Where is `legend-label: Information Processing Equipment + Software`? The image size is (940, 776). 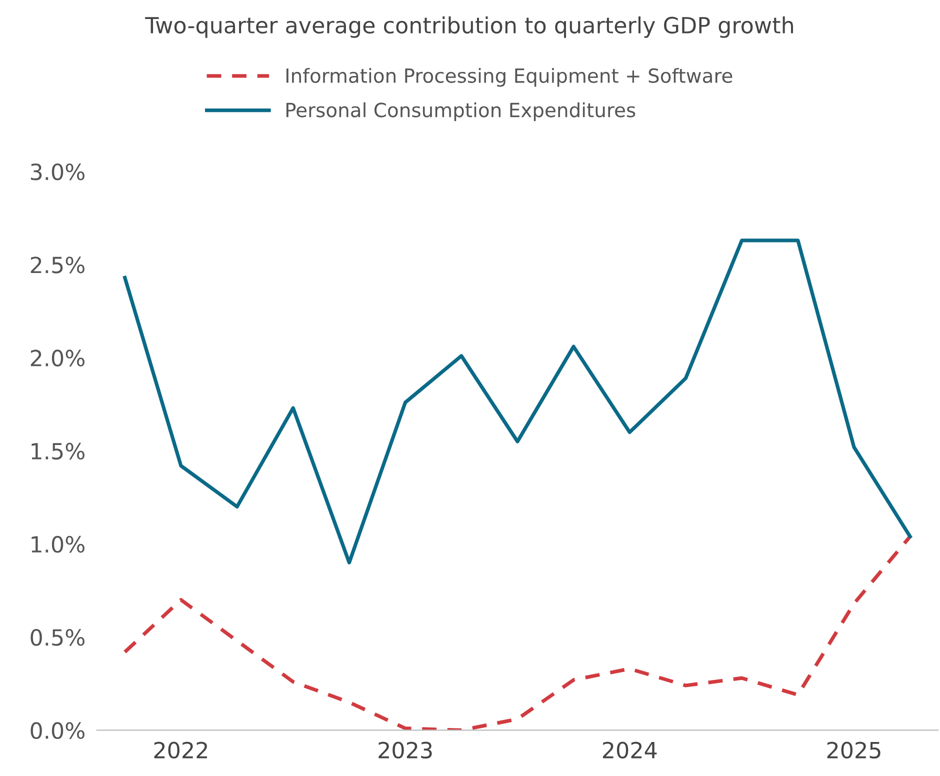 legend-label: Information Processing Equipment + Software is located at coordinates (509, 77).